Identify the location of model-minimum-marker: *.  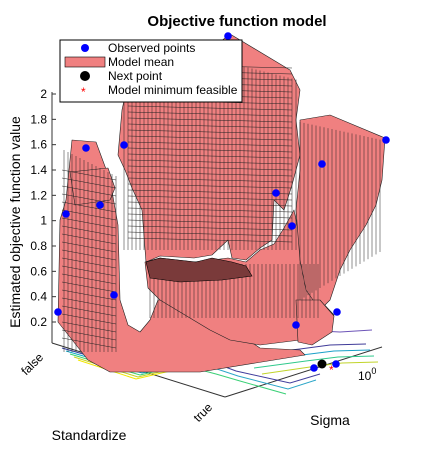
(331, 370).